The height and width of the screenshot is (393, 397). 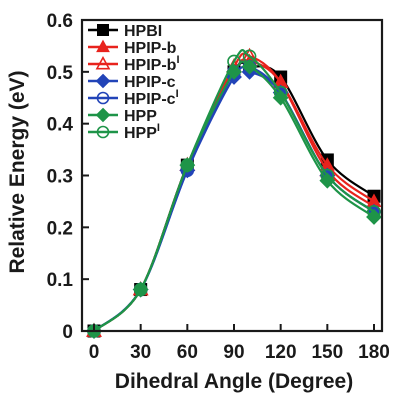 What do you see at coordinates (327, 352) in the screenshot?
I see `x-tick-label: 150` at bounding box center [327, 352].